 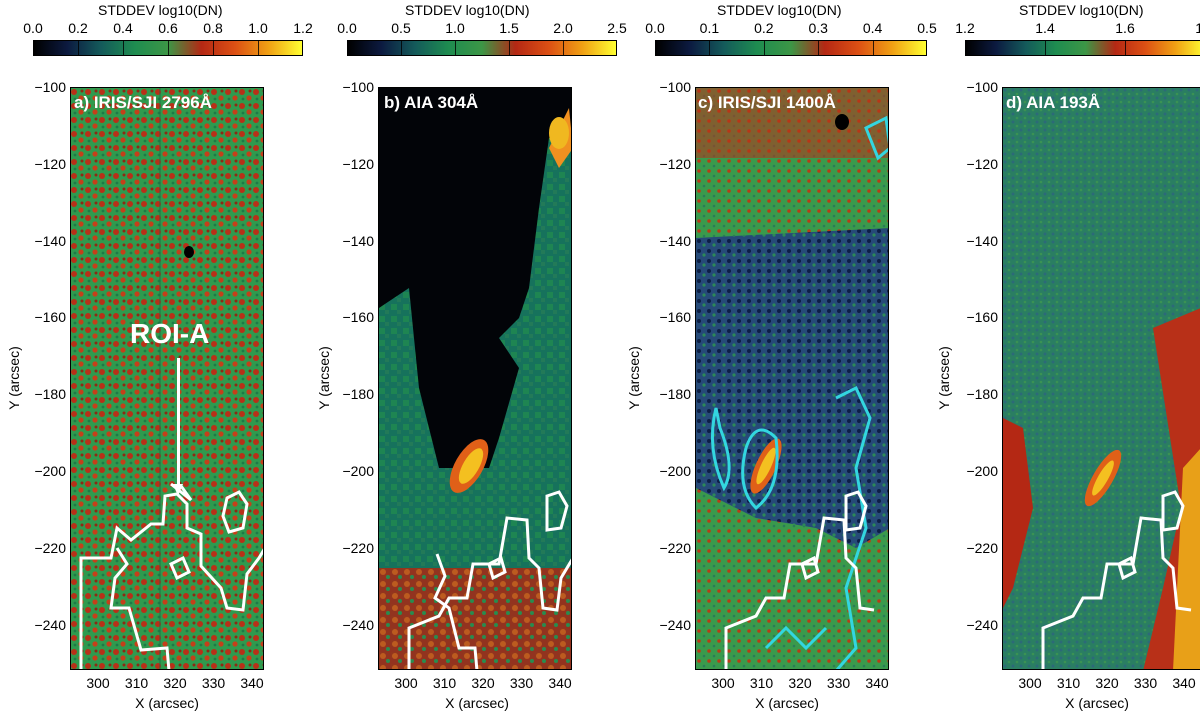 I want to click on panel-c-image, so click(x=792, y=378).